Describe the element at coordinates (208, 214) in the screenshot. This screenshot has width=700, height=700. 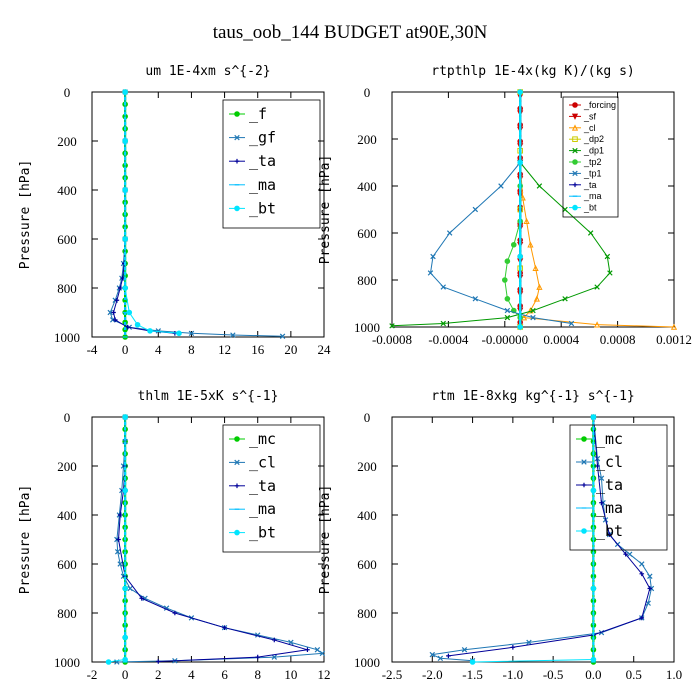
I see `plot-frame` at that location.